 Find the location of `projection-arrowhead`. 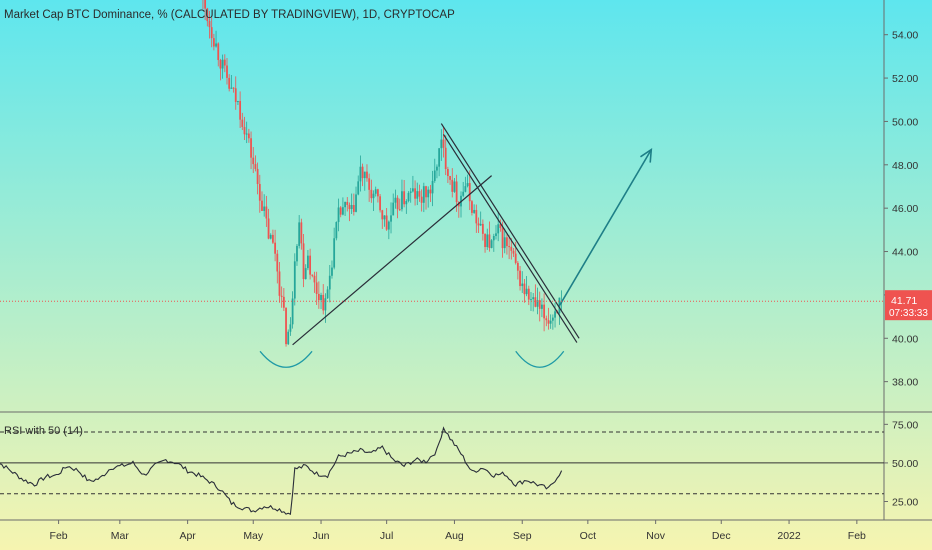

projection-arrowhead is located at coordinates (646, 155).